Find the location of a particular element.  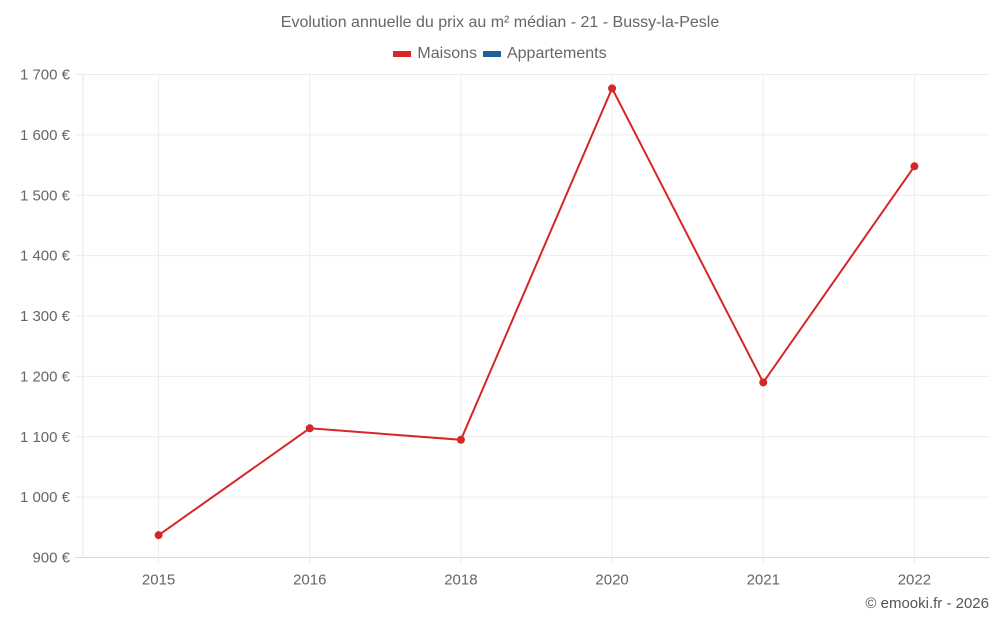

y-tick-label: 1 600 € is located at coordinates (45, 135).